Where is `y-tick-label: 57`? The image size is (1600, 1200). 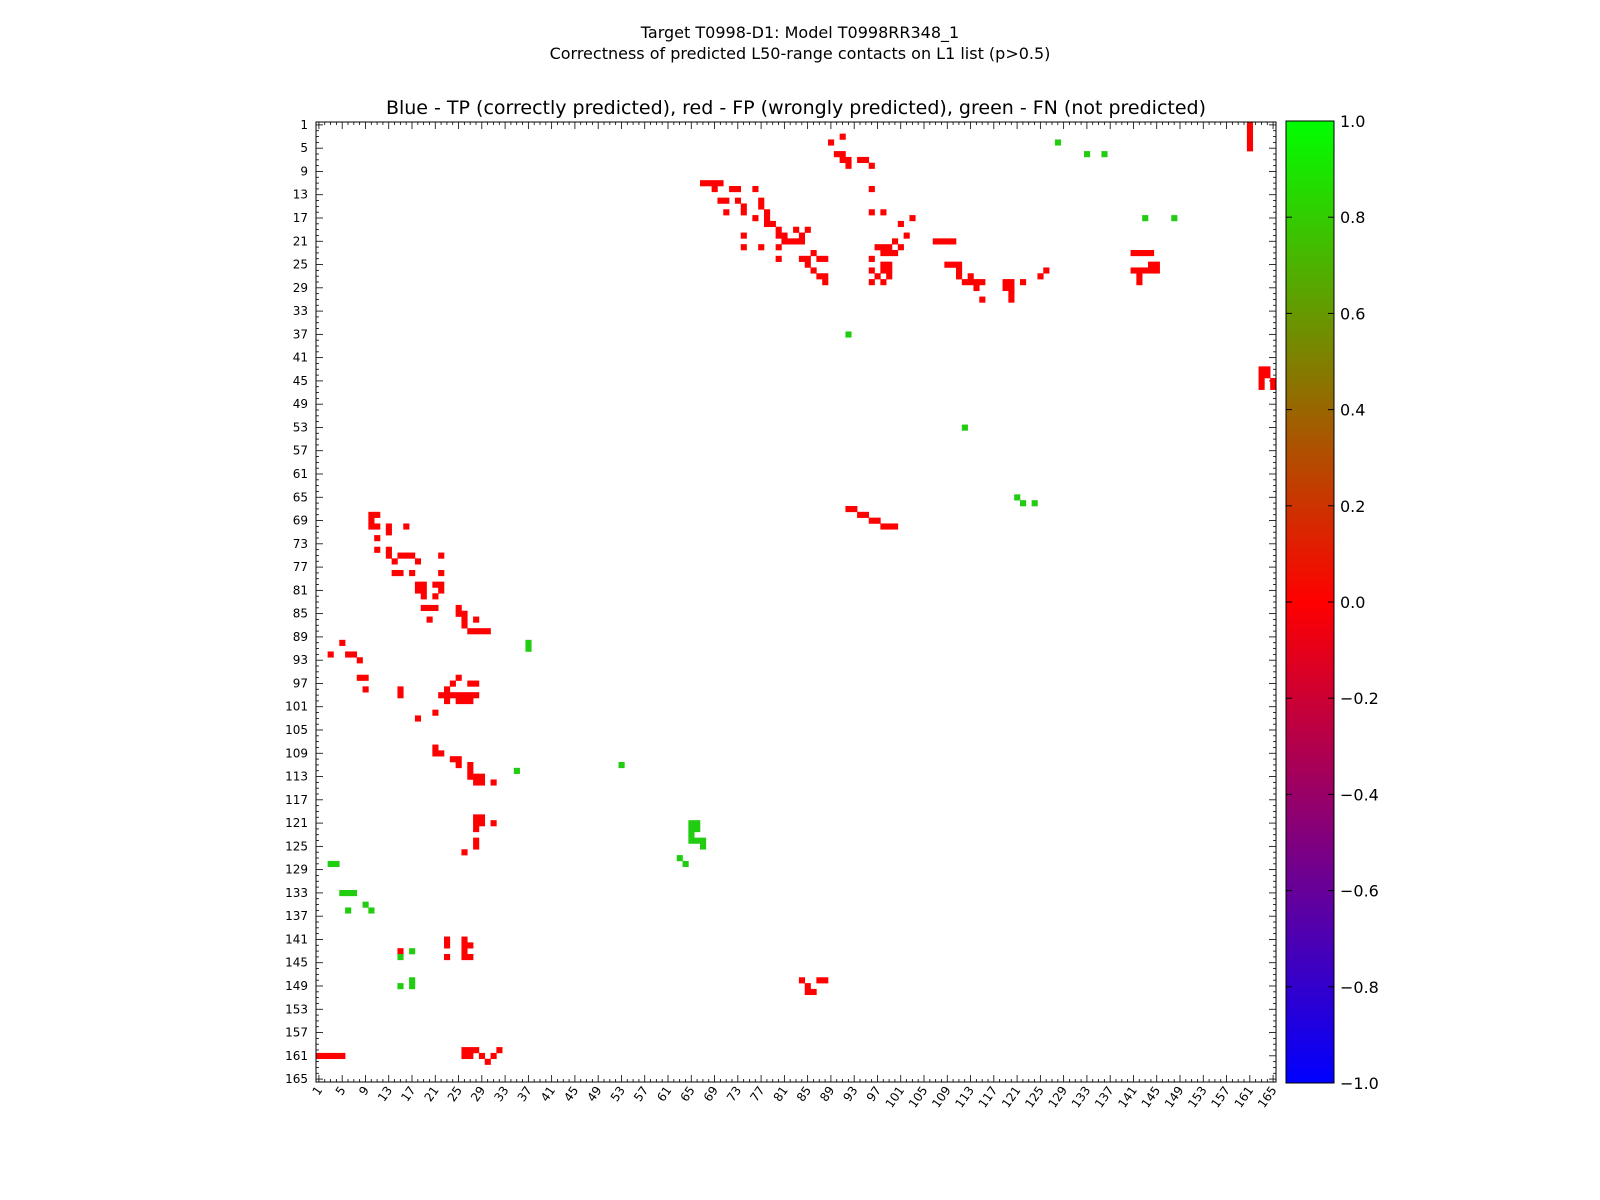
y-tick-label: 57 is located at coordinates (300, 451).